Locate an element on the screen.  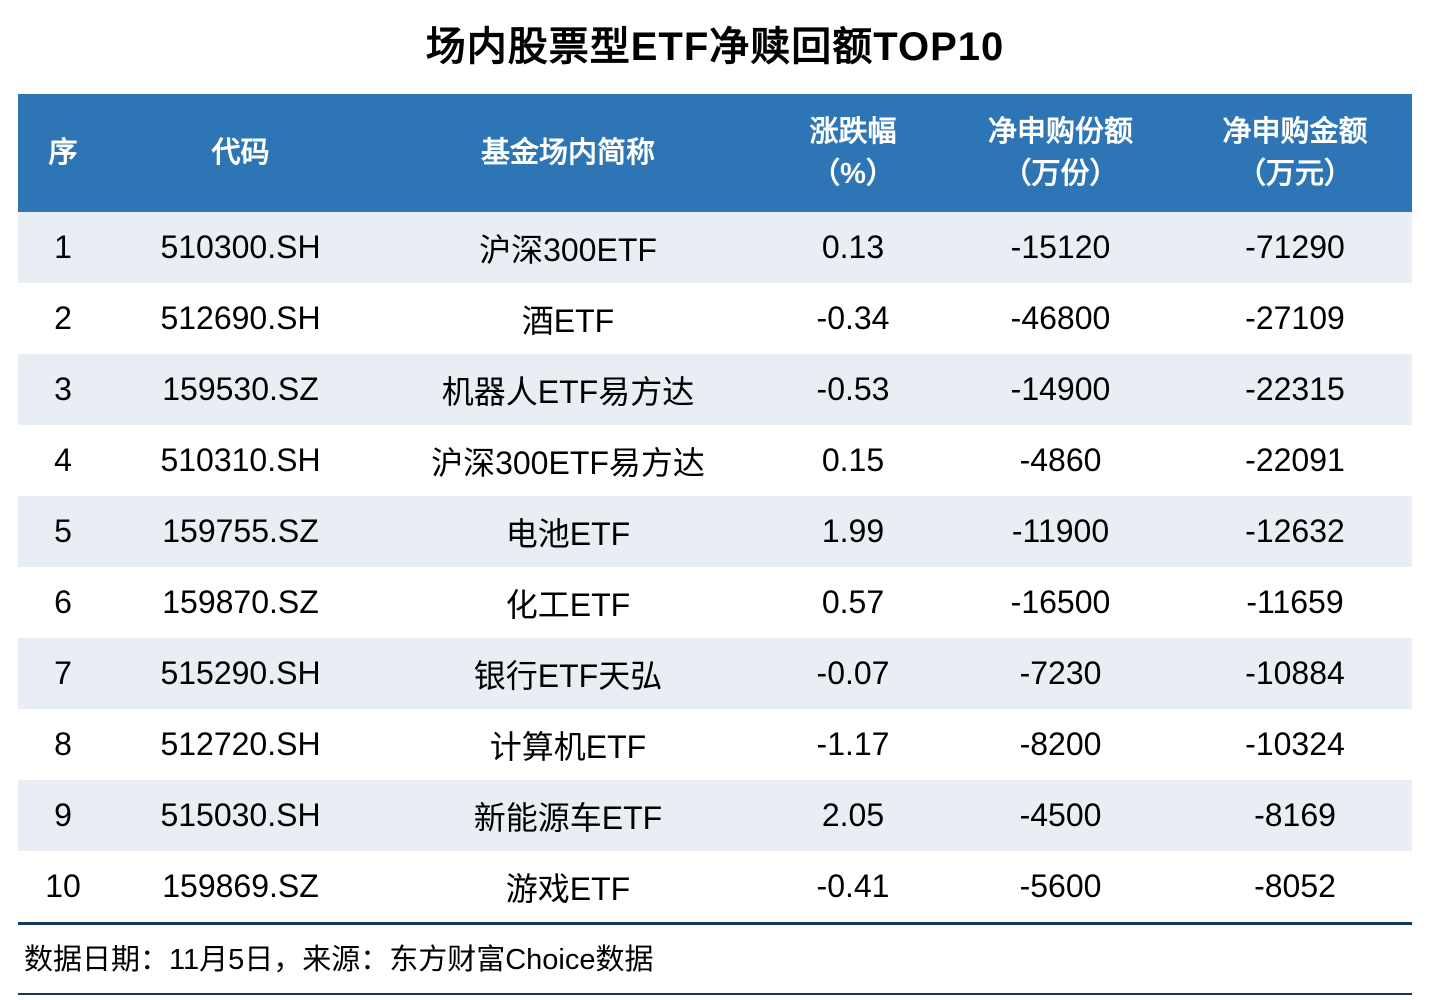
table-row: 4 510310.SH 沪深300ETF易方达 0.15 -4860 -22091 is located at coordinates (715, 460).